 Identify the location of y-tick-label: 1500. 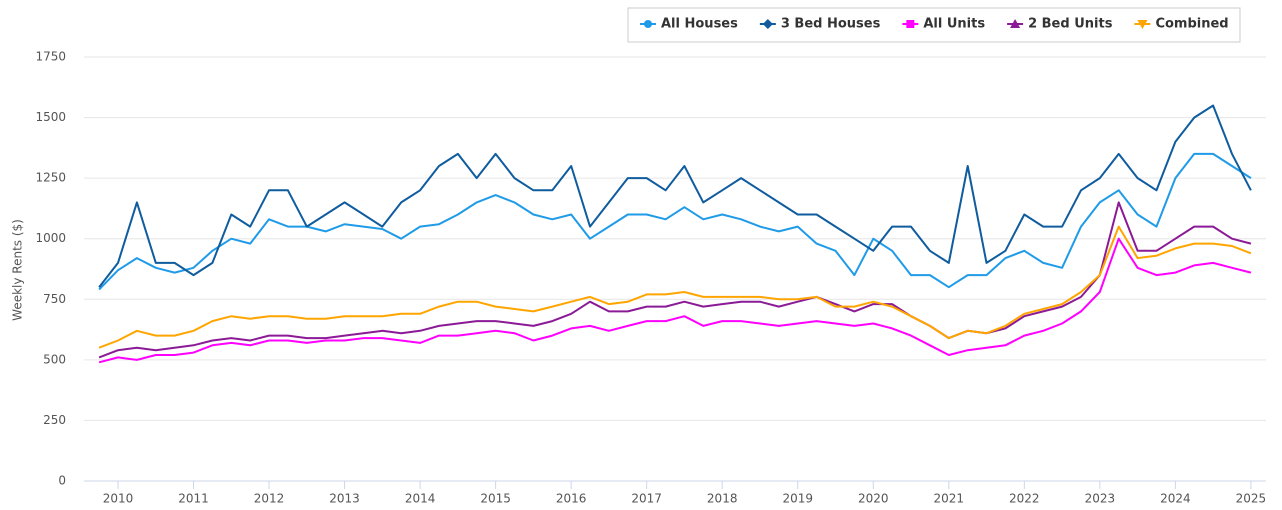
(50, 117).